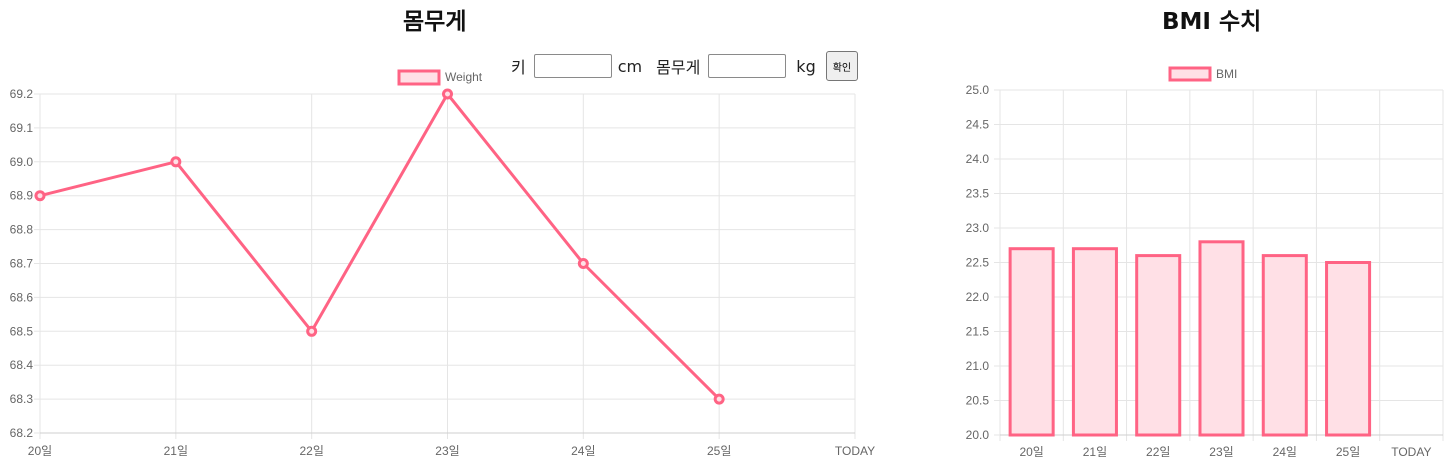 The image size is (1450, 461). What do you see at coordinates (22, 399) in the screenshot?
I see `y-tick-label: 68.3` at bounding box center [22, 399].